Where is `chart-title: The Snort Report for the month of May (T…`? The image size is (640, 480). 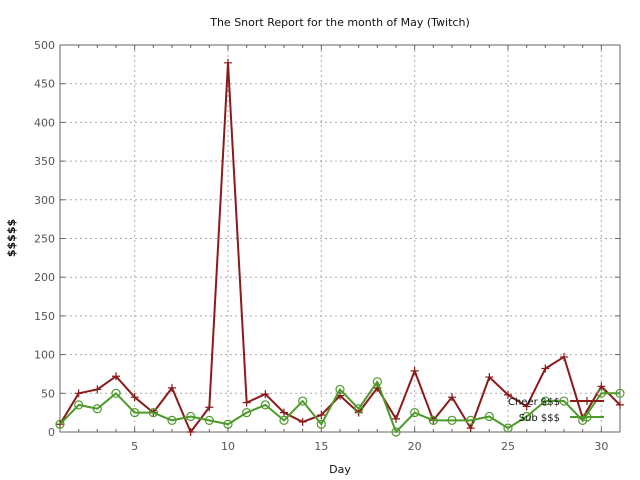 chart-title: The Snort Report for the month of May (T… is located at coordinates (339, 22).